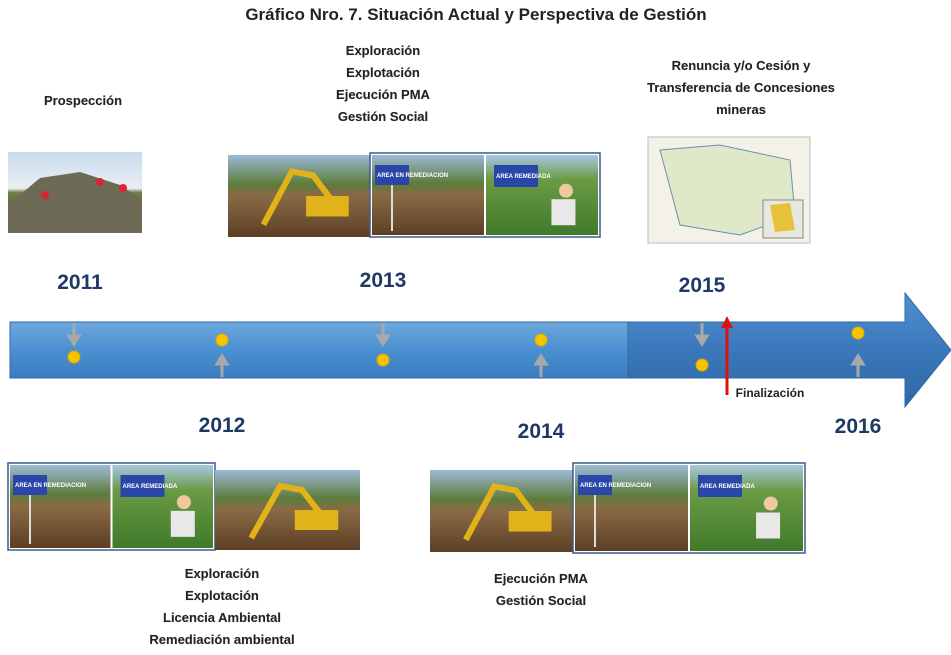 The width and height of the screenshot is (951, 655). I want to click on end-label: Finalización, so click(770, 393).